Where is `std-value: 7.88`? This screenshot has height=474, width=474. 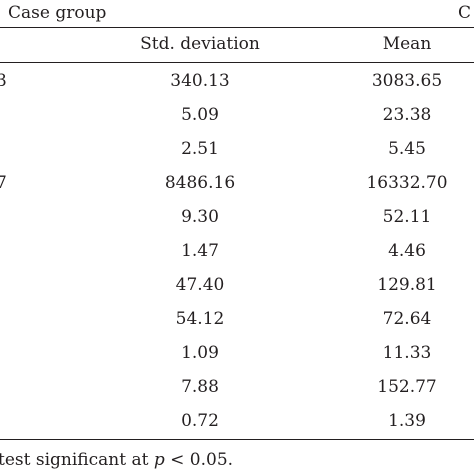 std-value: 7.88 is located at coordinates (200, 387).